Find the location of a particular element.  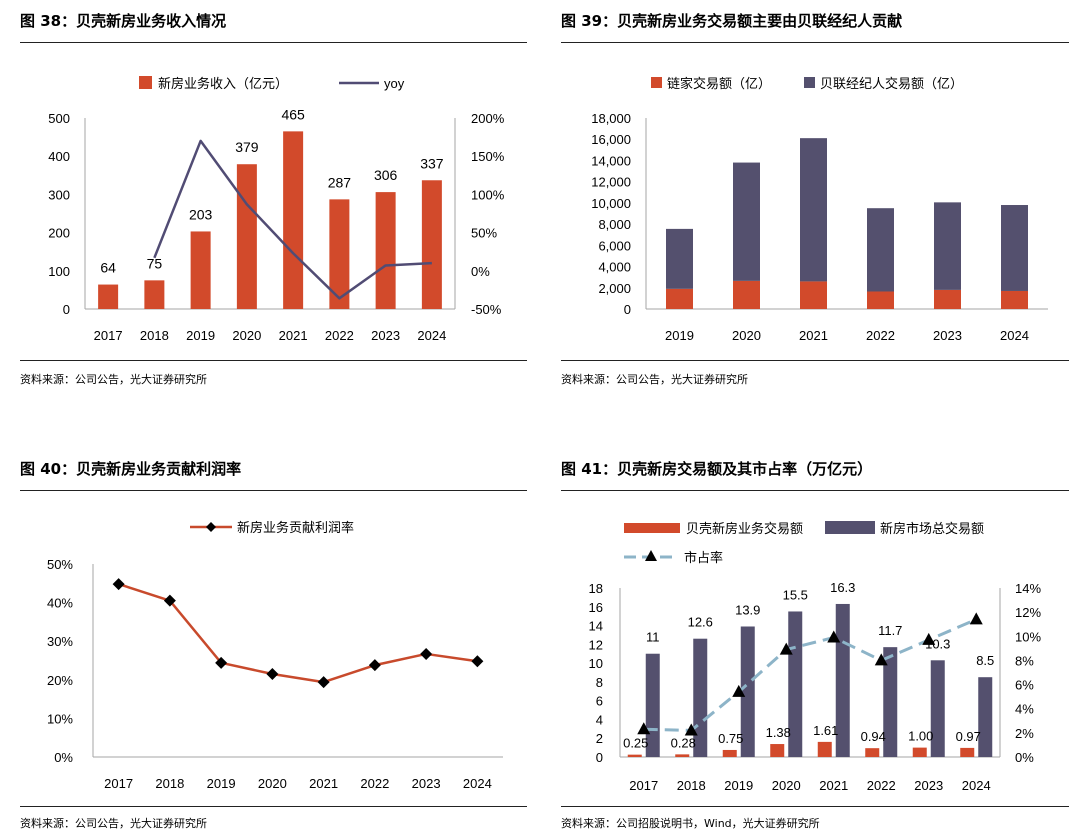

legend-label-share: 市占率 is located at coordinates (703, 557).